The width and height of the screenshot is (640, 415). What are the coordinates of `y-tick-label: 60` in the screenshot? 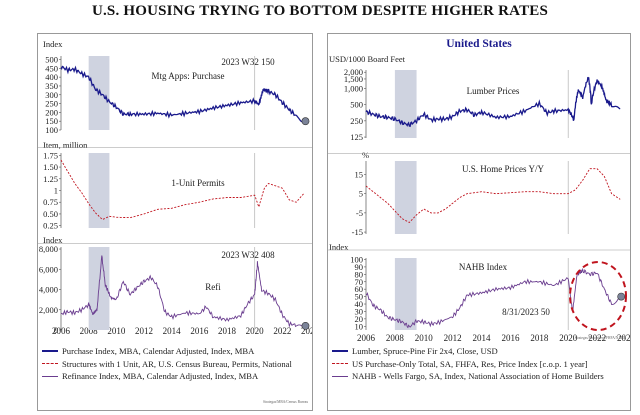 It's located at (359, 289).